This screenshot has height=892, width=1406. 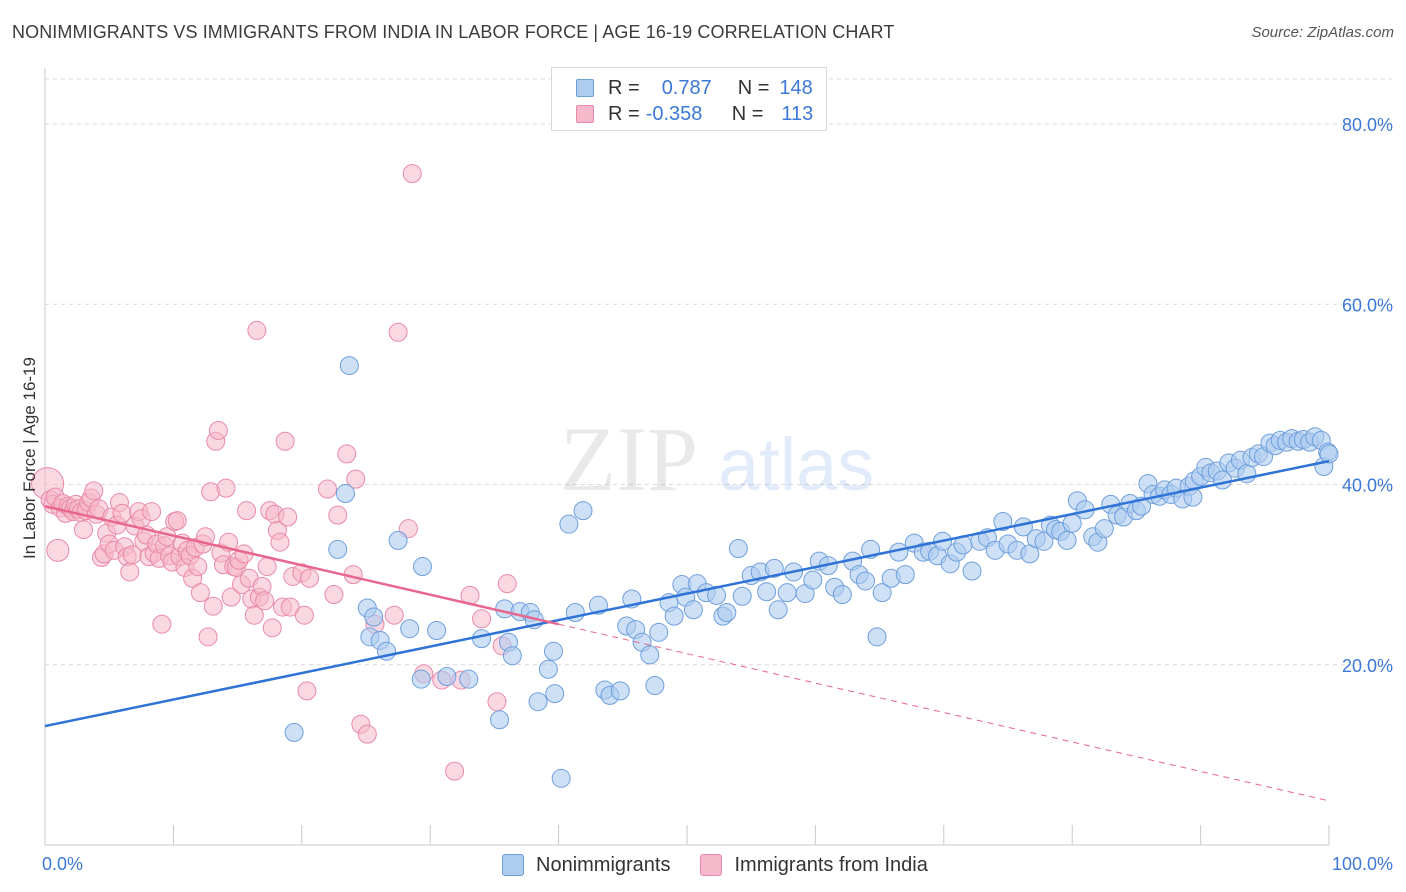 I want to click on bottom-legend-swatch-pink, so click(x=711, y=865).